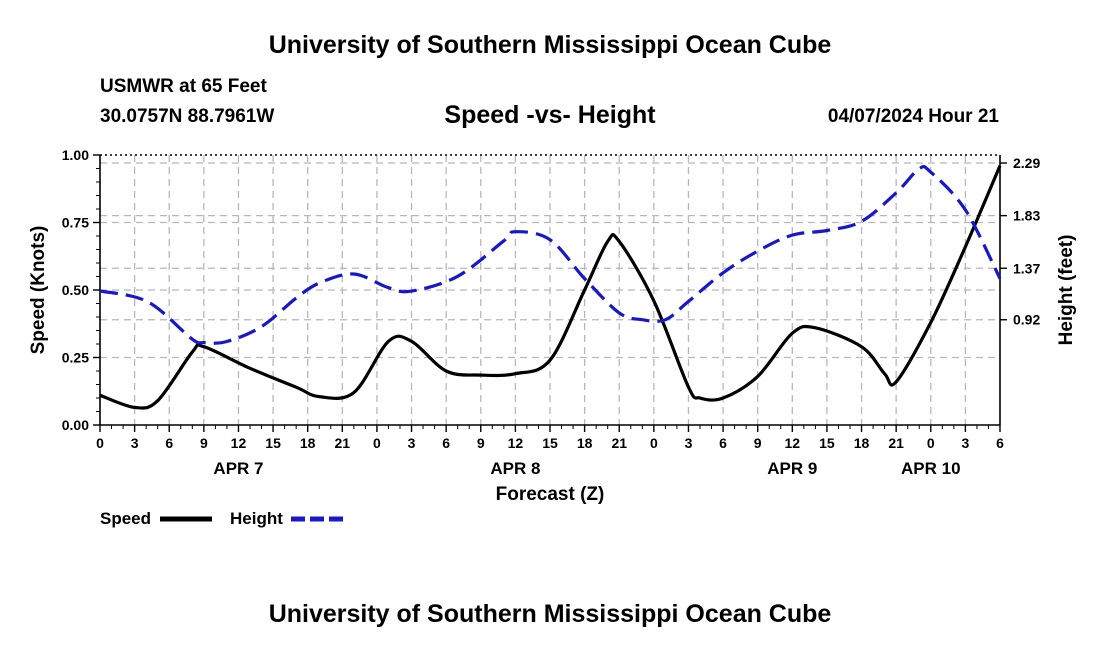  I want to click on left-tick-label: 1.00, so click(75, 155).